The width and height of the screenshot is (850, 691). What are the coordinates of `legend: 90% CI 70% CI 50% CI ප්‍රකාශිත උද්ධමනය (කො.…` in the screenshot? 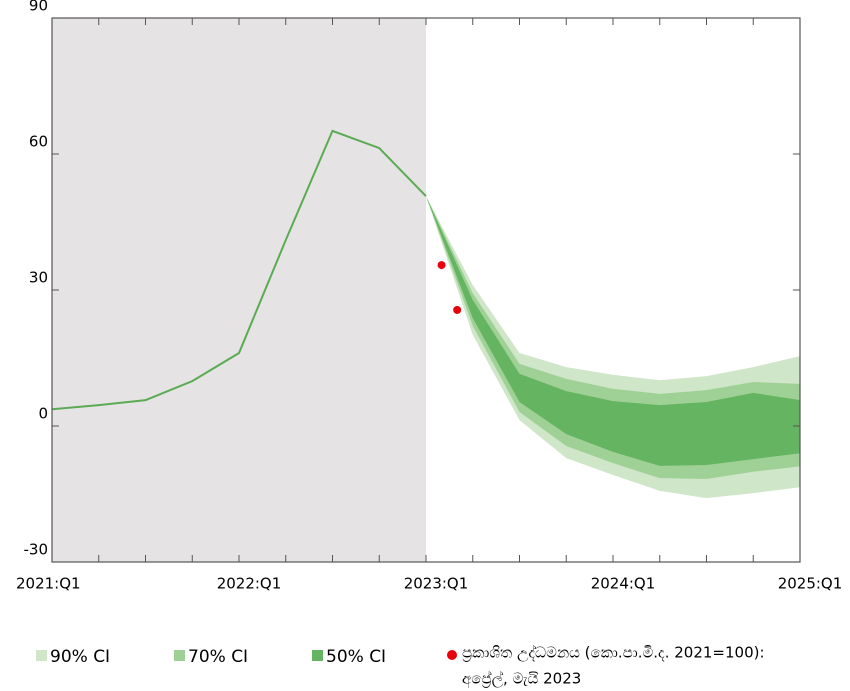 It's located at (400, 666).